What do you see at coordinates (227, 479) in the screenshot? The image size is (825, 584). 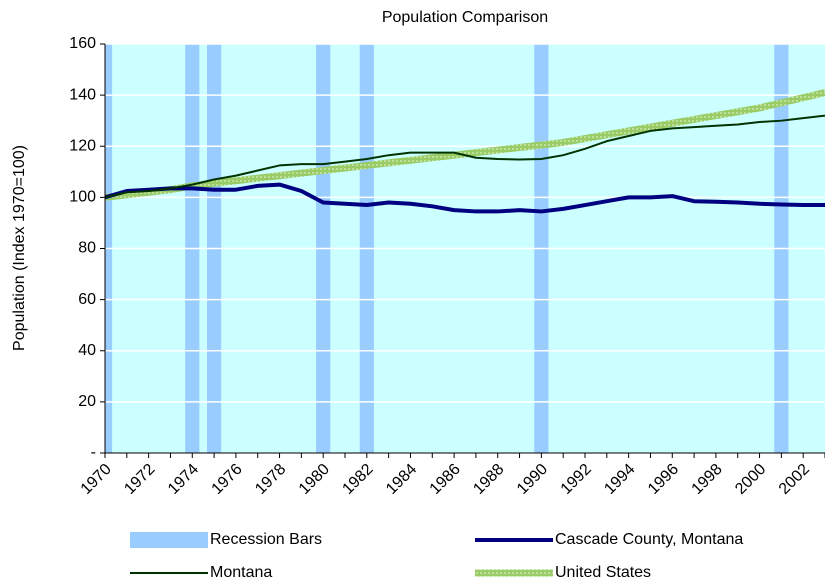 I see `x-tick-label: 1976` at bounding box center [227, 479].